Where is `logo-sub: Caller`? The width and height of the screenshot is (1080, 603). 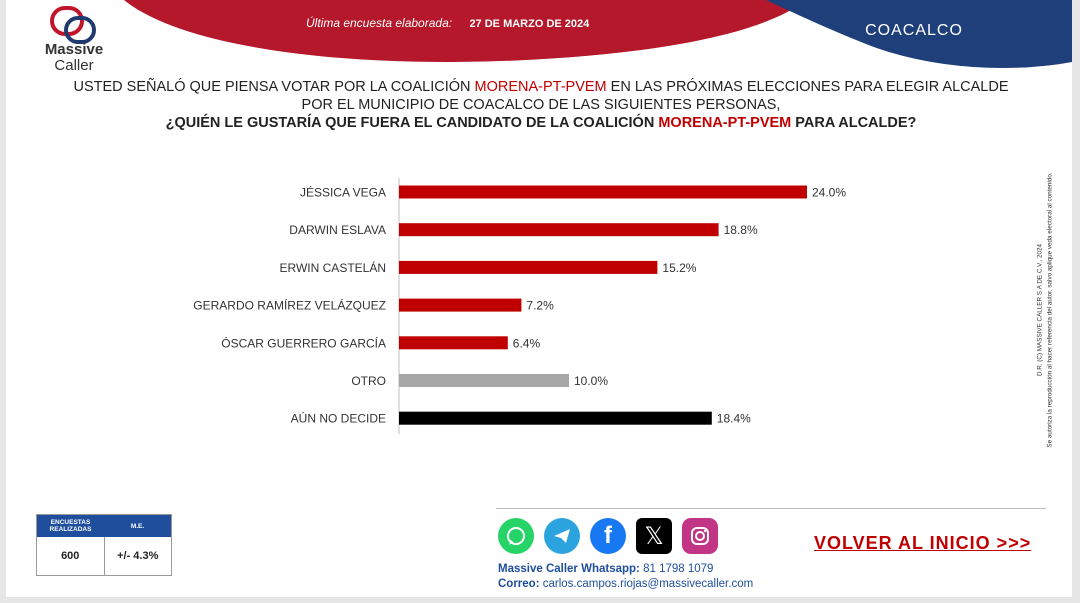 logo-sub: Caller is located at coordinates (74, 65).